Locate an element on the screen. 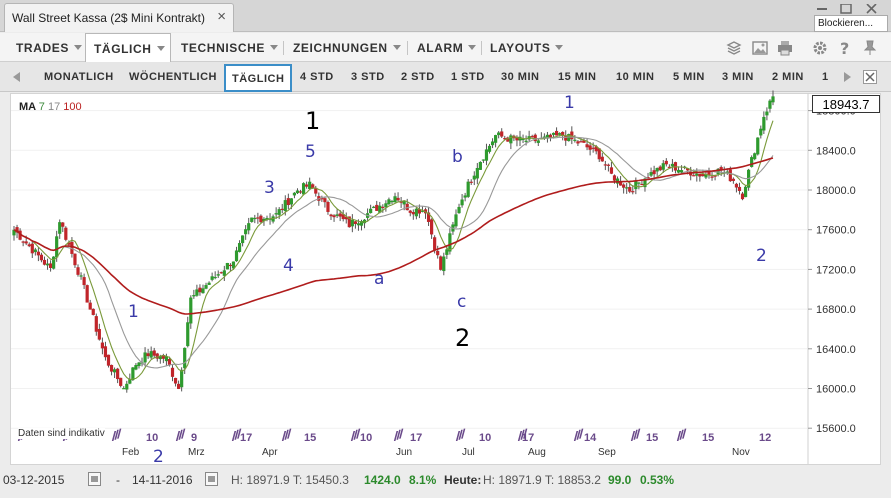 Image resolution: width=891 pixels, height=498 pixels. pin-icon is located at coordinates (870, 48).